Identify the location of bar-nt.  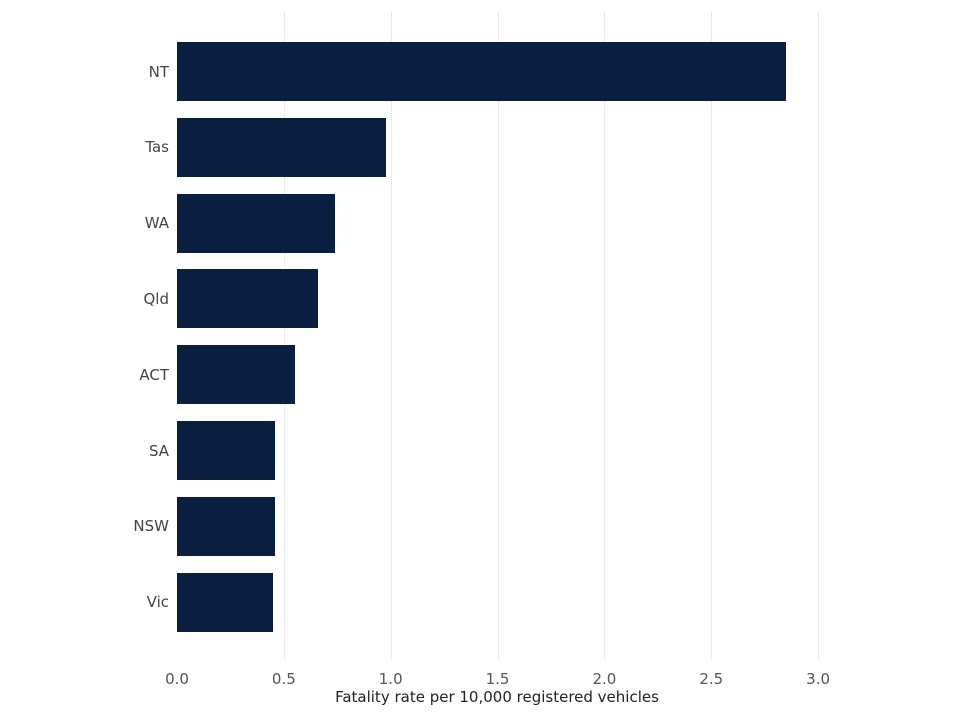
(482, 71).